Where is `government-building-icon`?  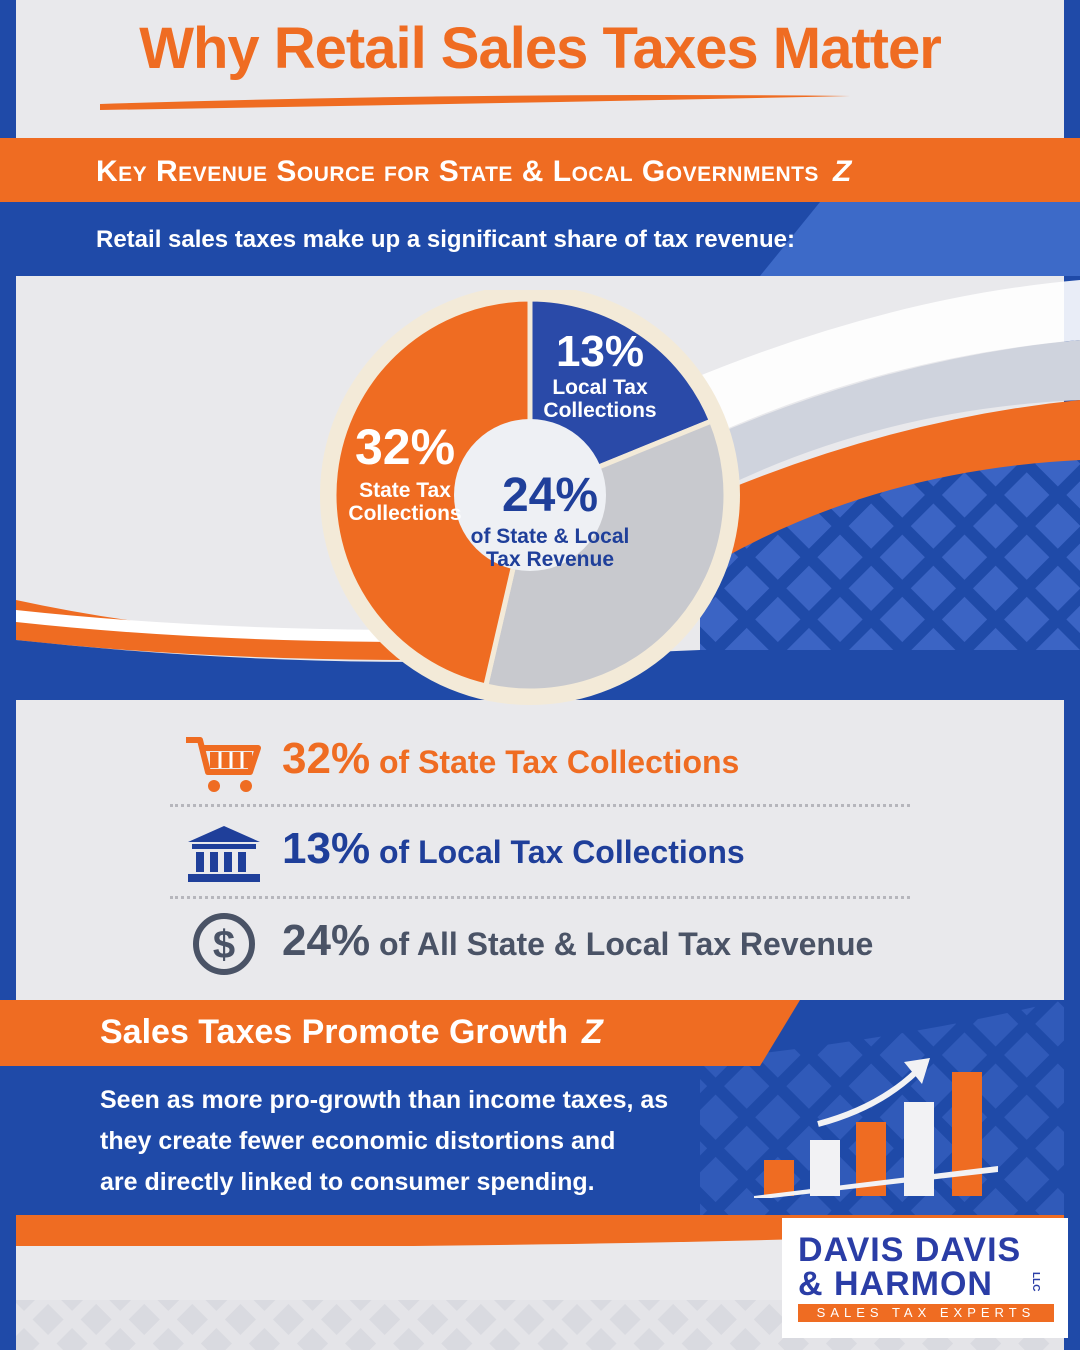
government-building-icon is located at coordinates (224, 854).